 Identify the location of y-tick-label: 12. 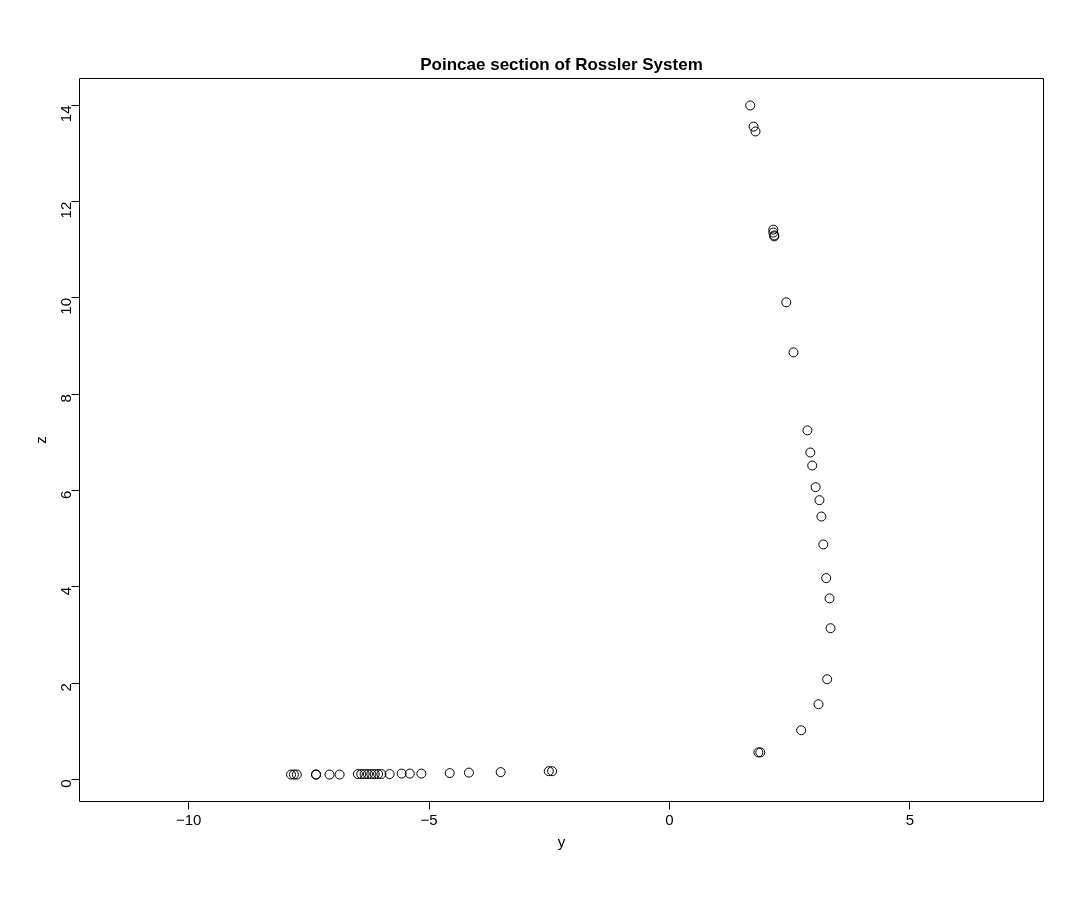
(66, 210).